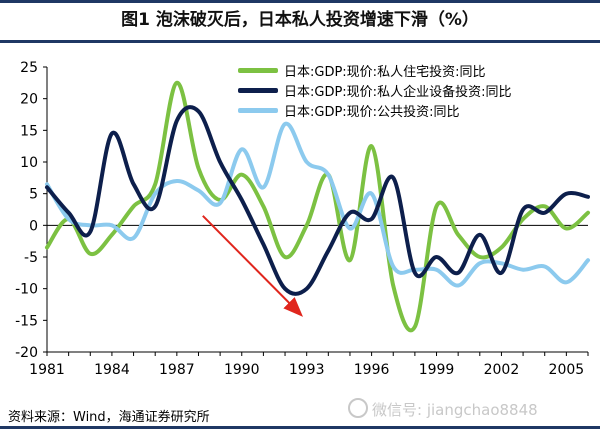 The height and width of the screenshot is (434, 600). I want to click on legend-swatch-residential, so click(258, 70).